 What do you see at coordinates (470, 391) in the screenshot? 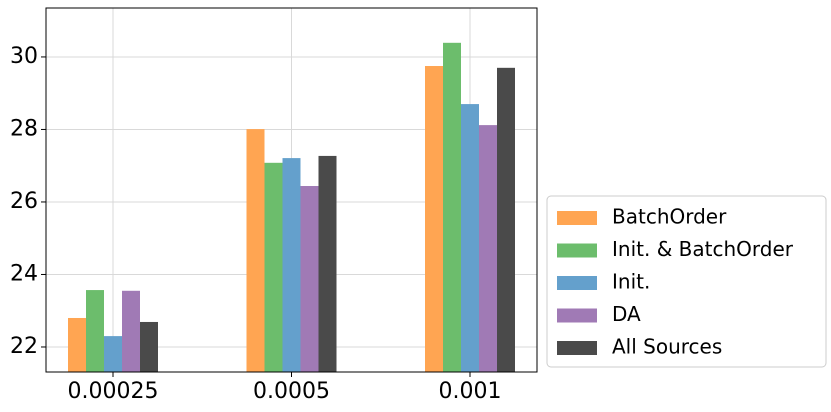
I see `x-tick-label: 0.001` at bounding box center [470, 391].